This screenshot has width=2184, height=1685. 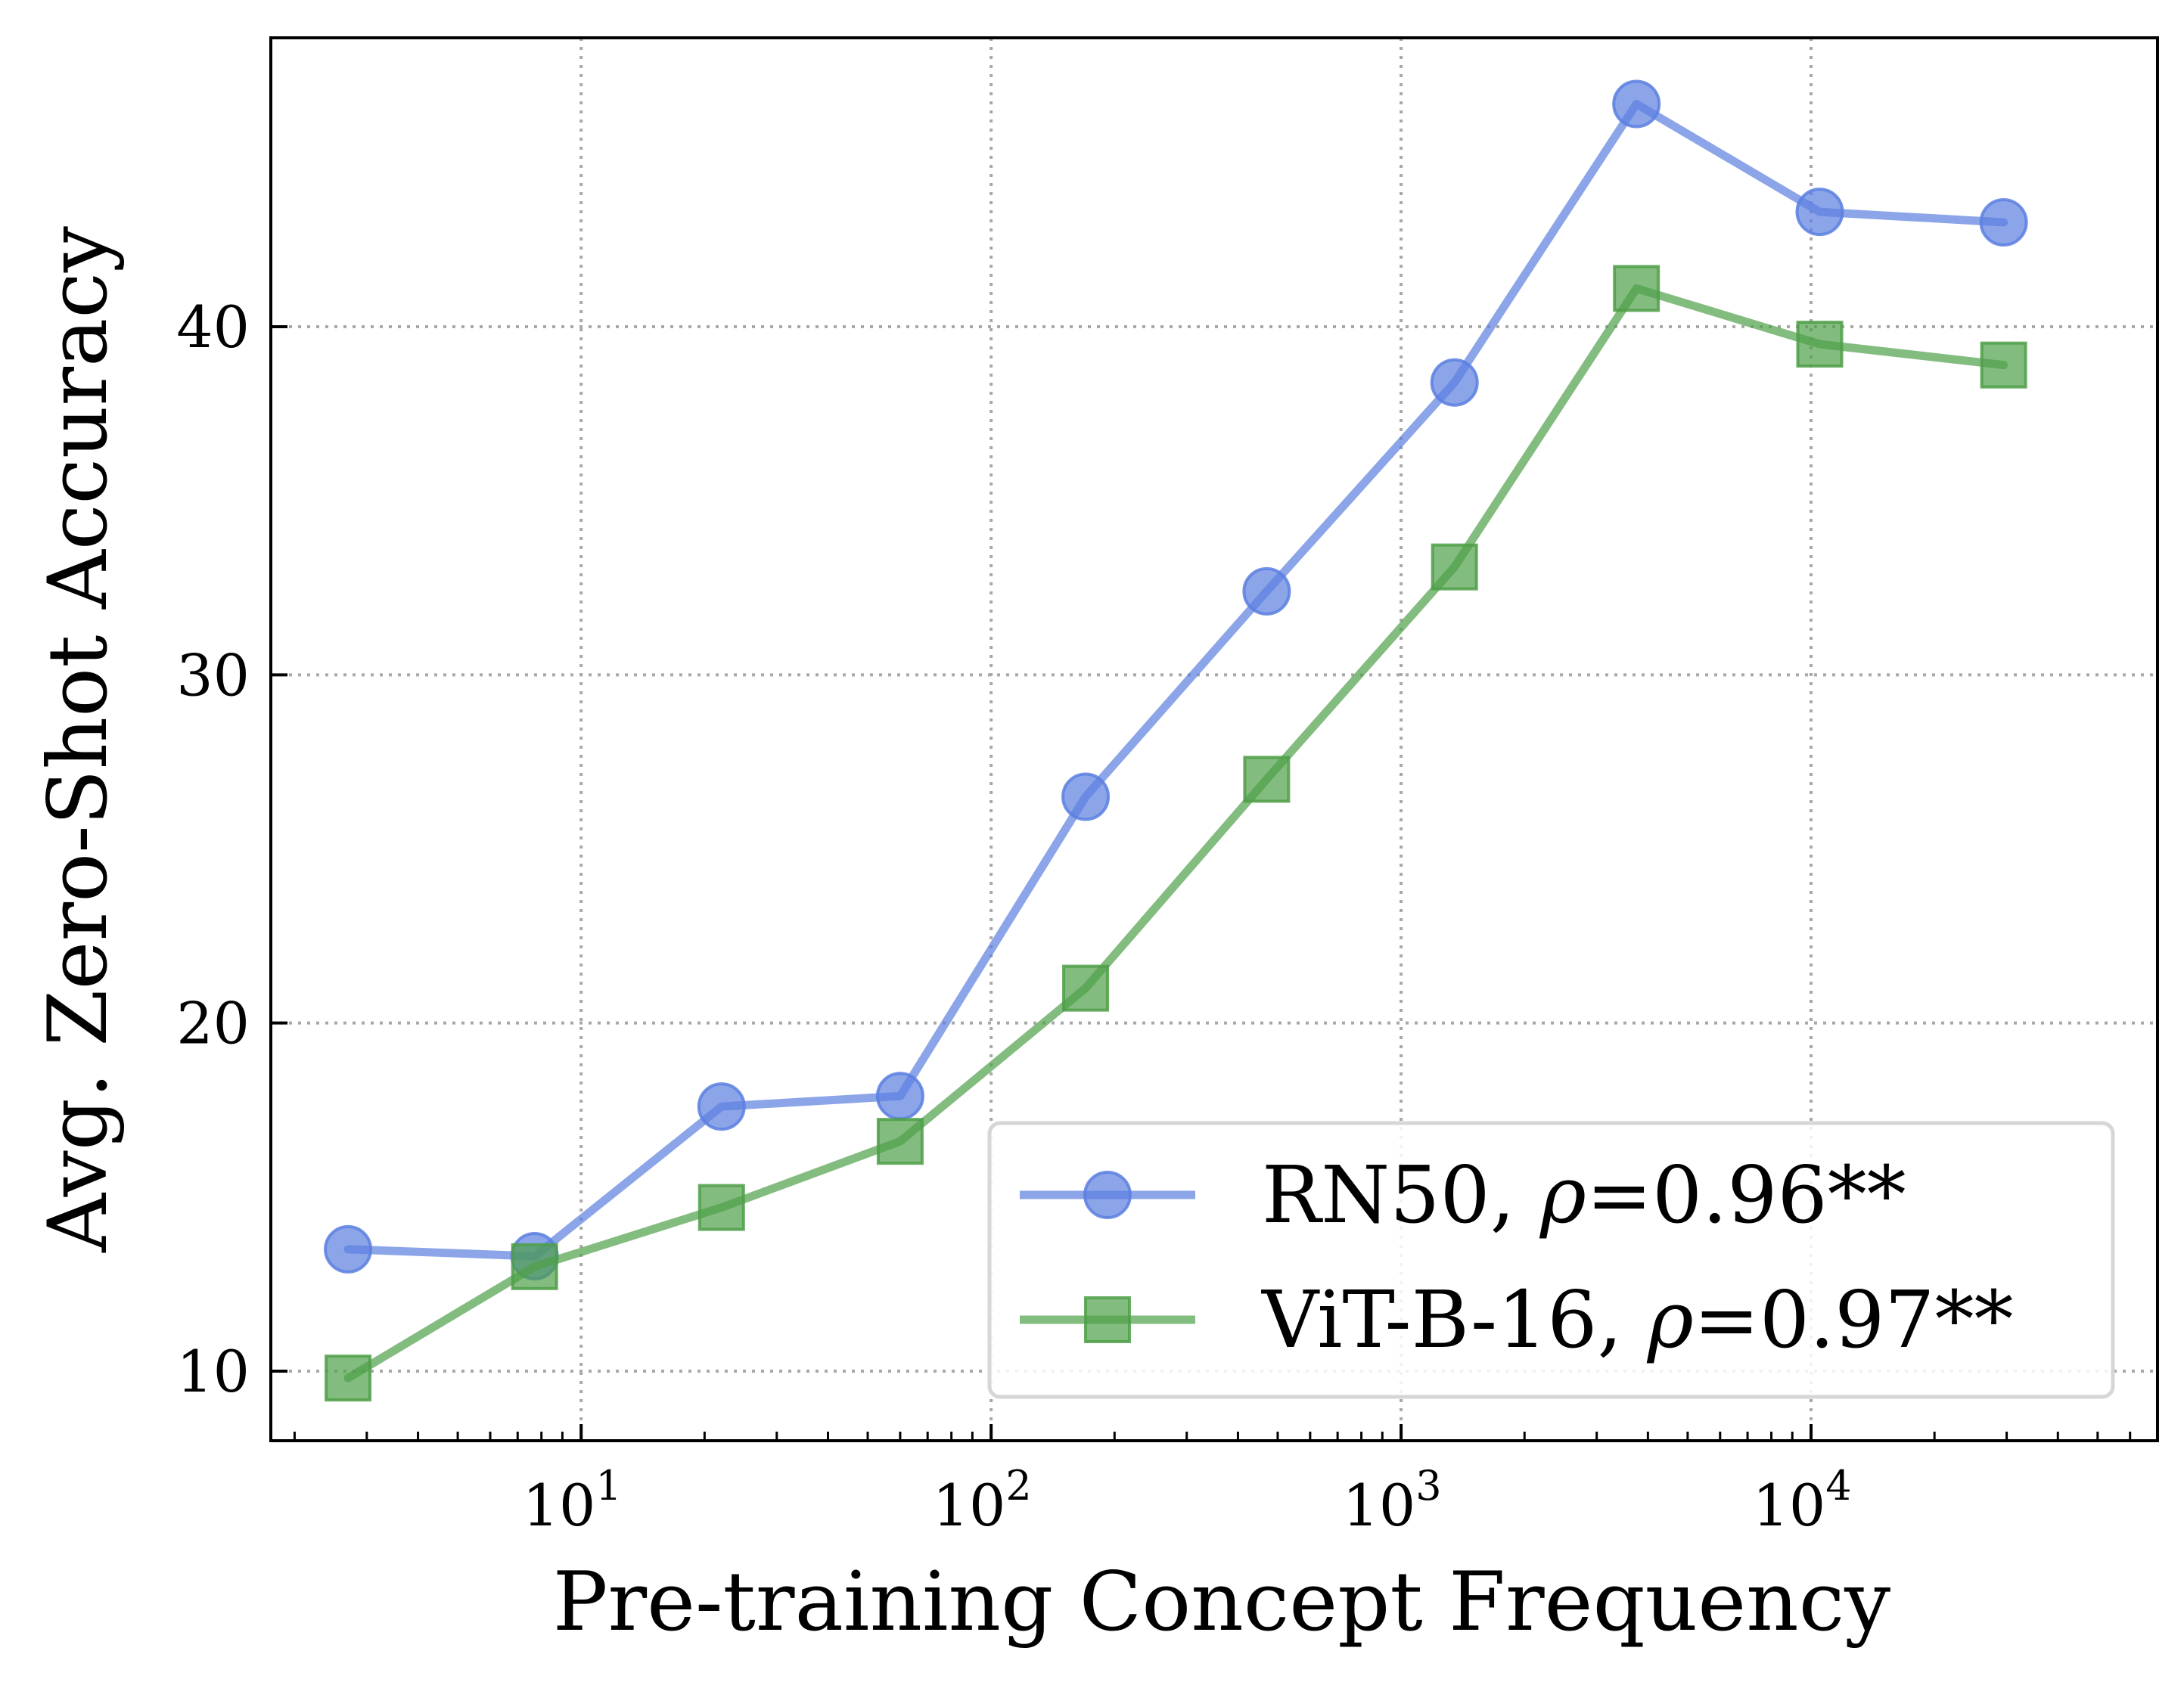 I want to click on x-tick-label: 10², so click(x=982, y=1500).